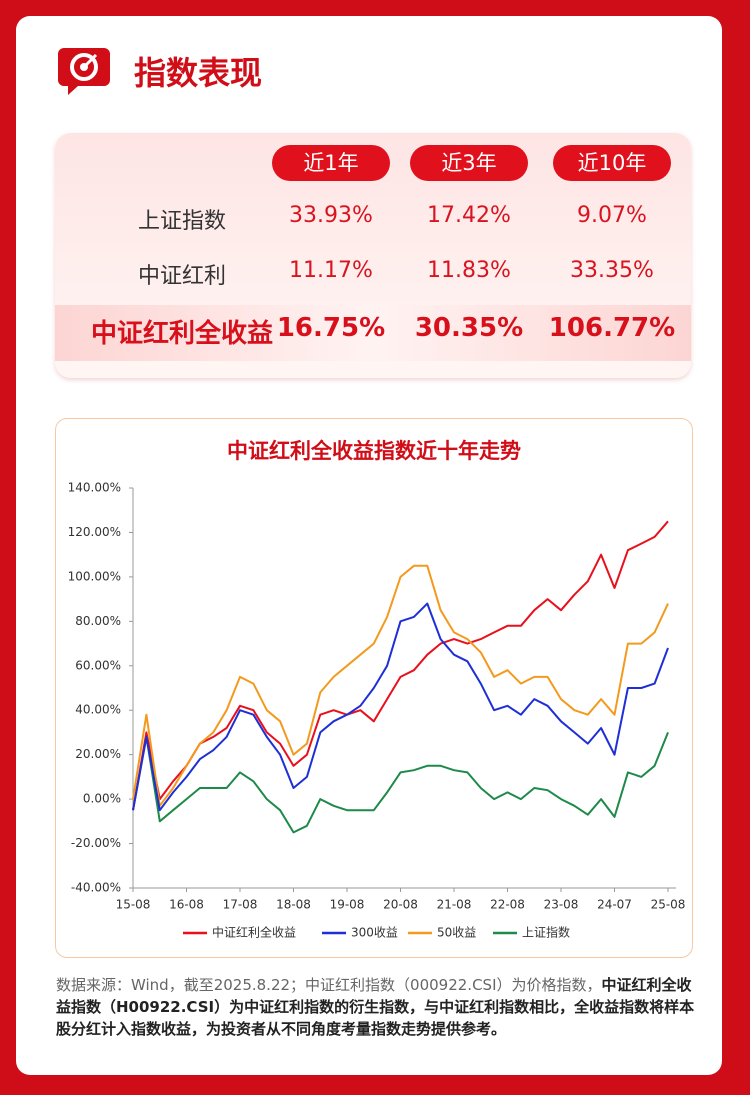 This screenshot has height=1095, width=750. I want to click on legend-label: 上证指数, so click(546, 932).